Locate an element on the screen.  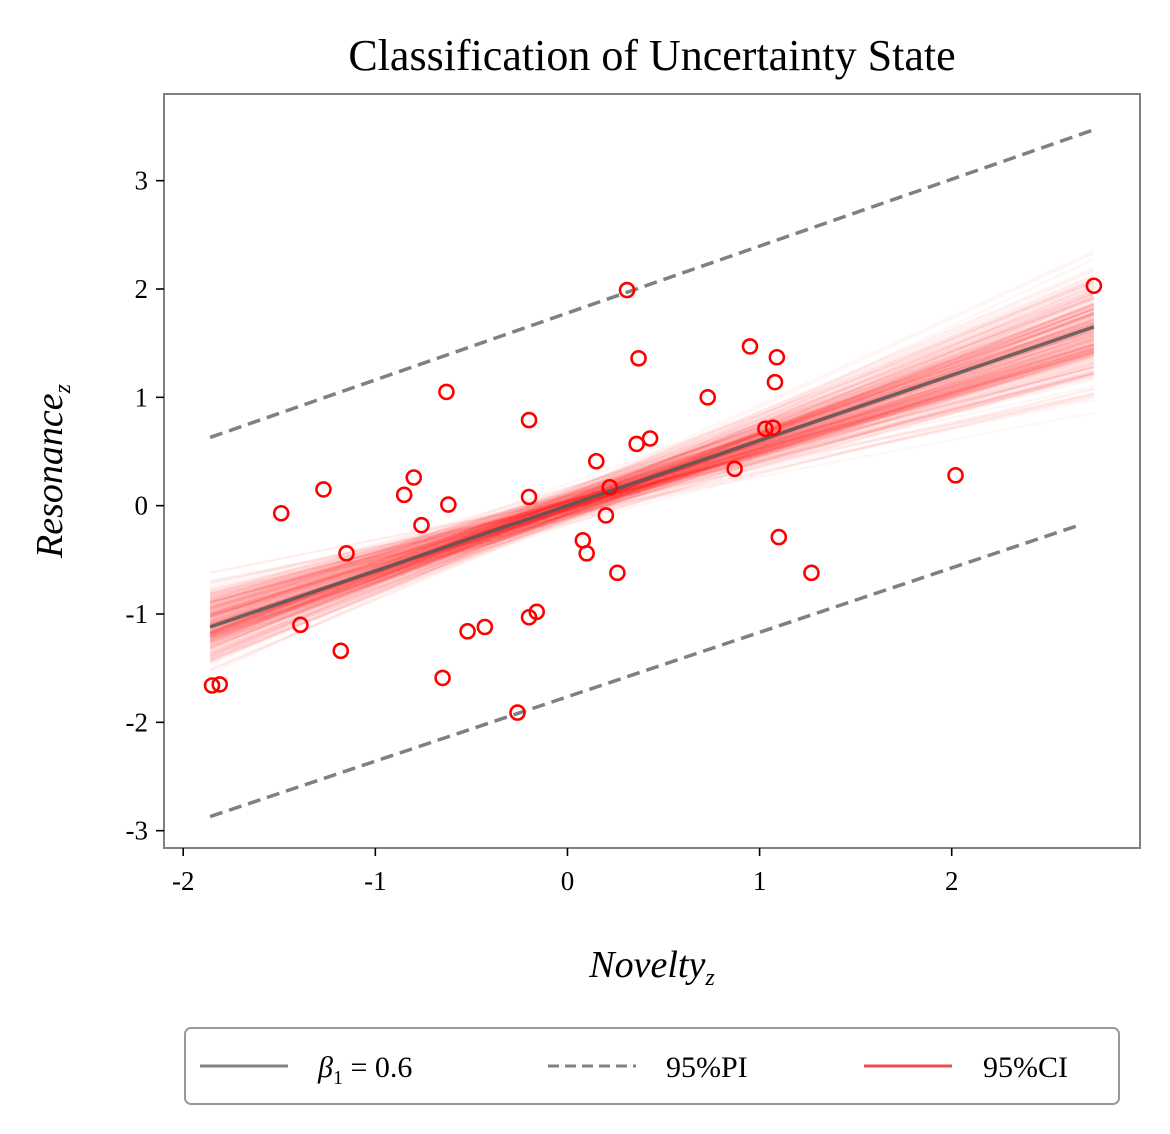
legend-frame is located at coordinates (652, 1066).